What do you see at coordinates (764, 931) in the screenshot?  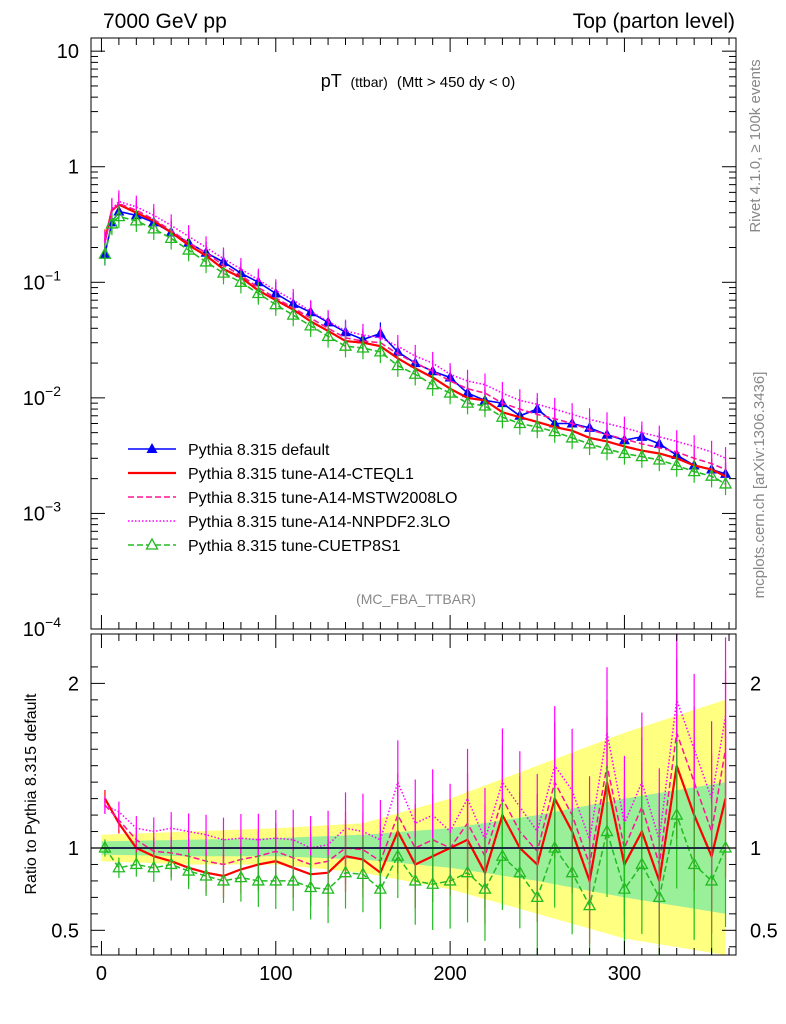 I see `ratio-y-tick-label-right: 0.5` at bounding box center [764, 931].